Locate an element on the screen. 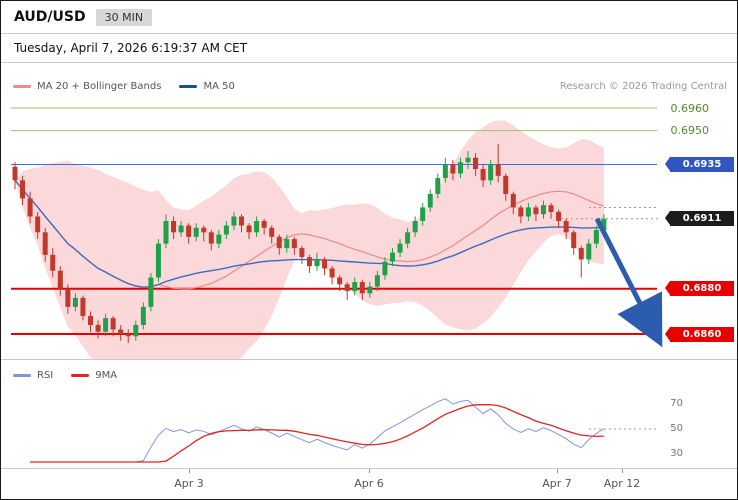 Image resolution: width=738 pixels, height=500 pixels. x-axis-label-apr3: Apr 3 is located at coordinates (189, 483).